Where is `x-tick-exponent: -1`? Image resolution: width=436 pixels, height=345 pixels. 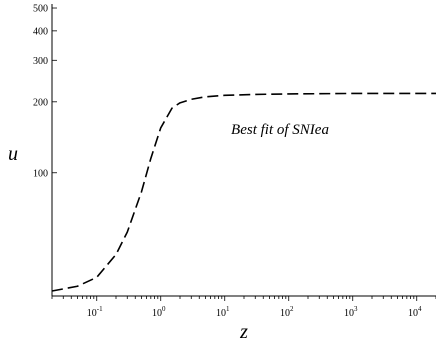
x-tick-exponent: -1 is located at coordinates (100, 309).